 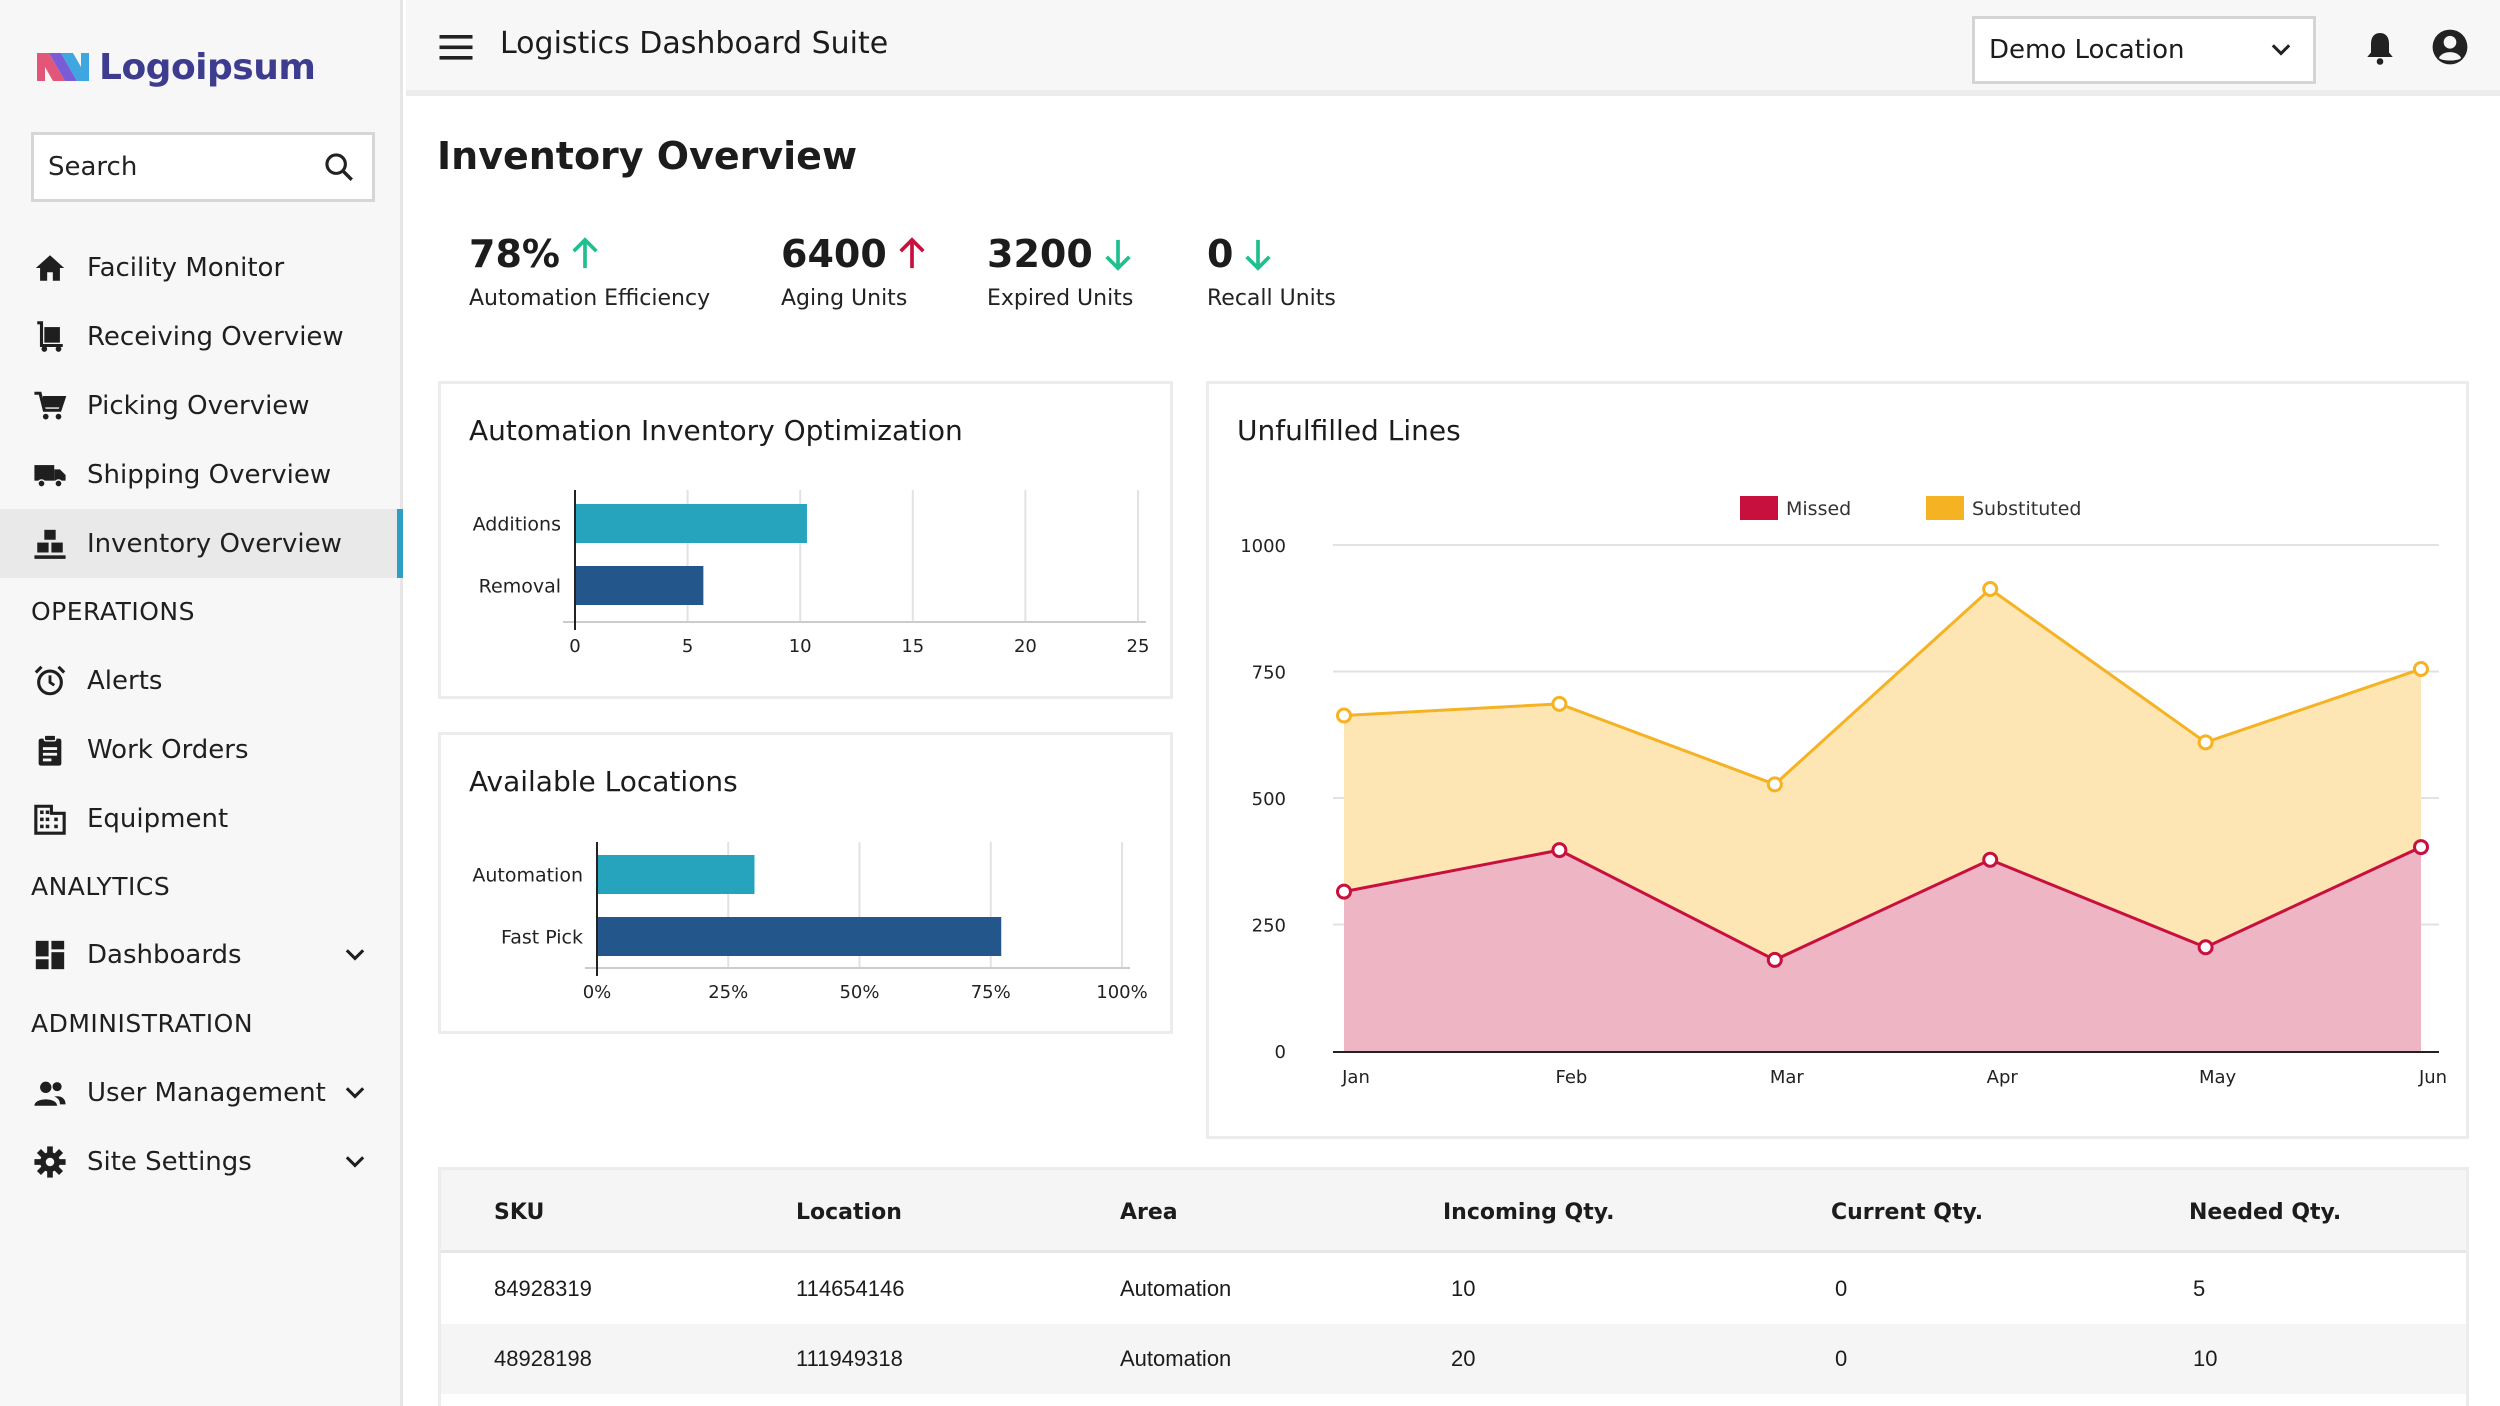 I want to click on y-tick-label: 1000, so click(x=1263, y=546).